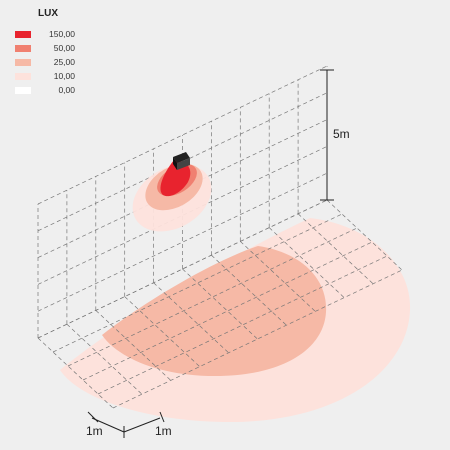 The image size is (450, 450). Describe the element at coordinates (163, 431) in the screenshot. I see `grid-y-label: 1m` at that location.